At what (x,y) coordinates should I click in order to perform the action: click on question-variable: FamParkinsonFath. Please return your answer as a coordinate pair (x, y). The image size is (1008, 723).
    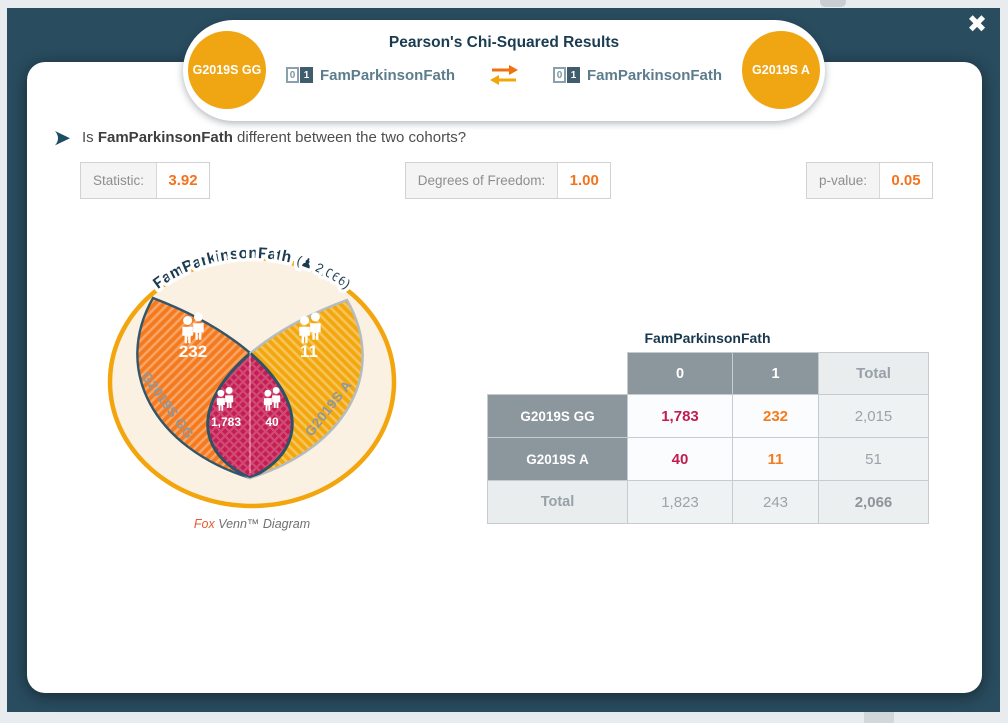
    Looking at the image, I should click on (165, 137).